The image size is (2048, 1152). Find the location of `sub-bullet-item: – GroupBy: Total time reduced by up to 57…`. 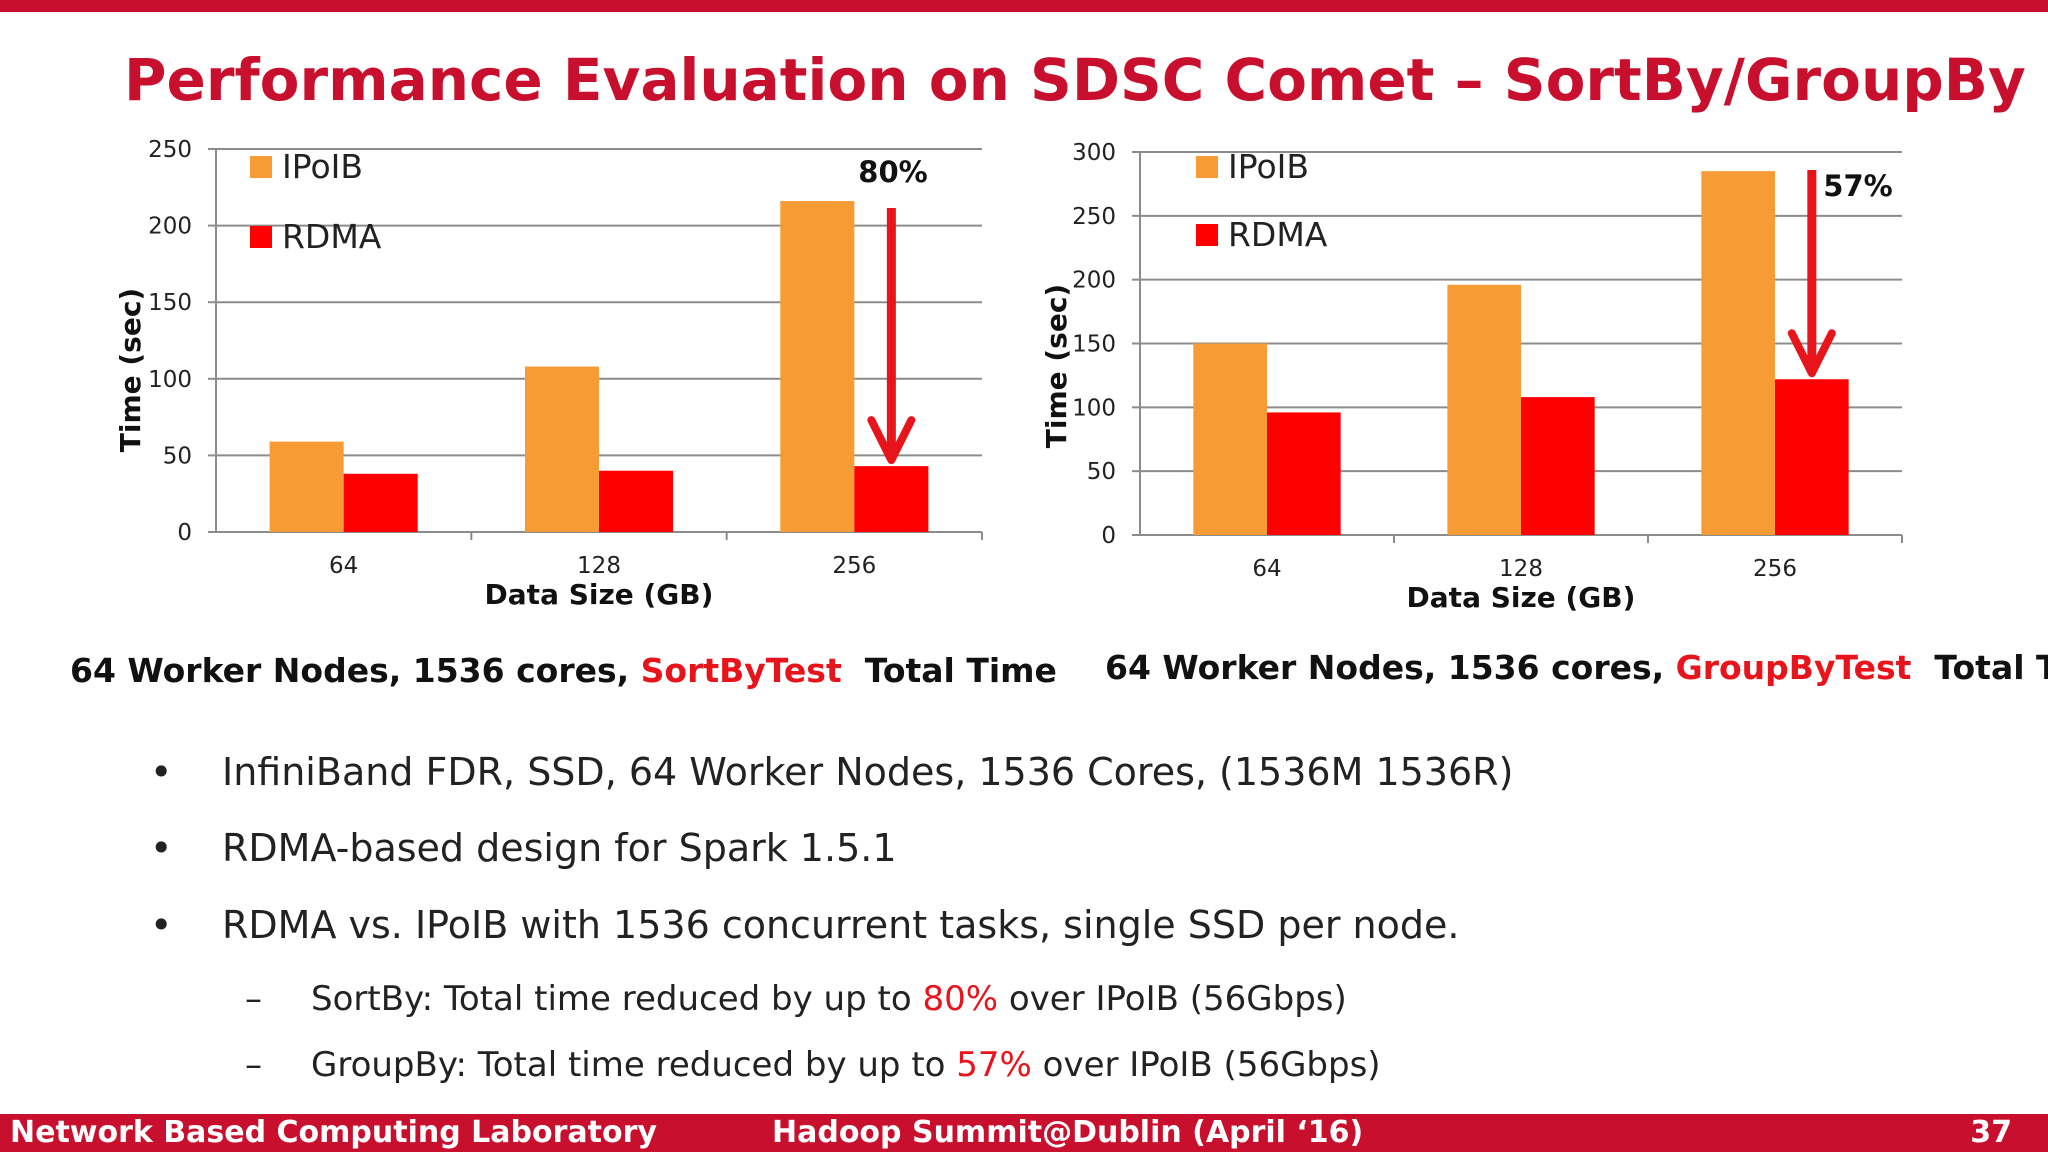

sub-bullet-item: – GroupBy: Total time reduced by up to 57… is located at coordinates (813, 1065).